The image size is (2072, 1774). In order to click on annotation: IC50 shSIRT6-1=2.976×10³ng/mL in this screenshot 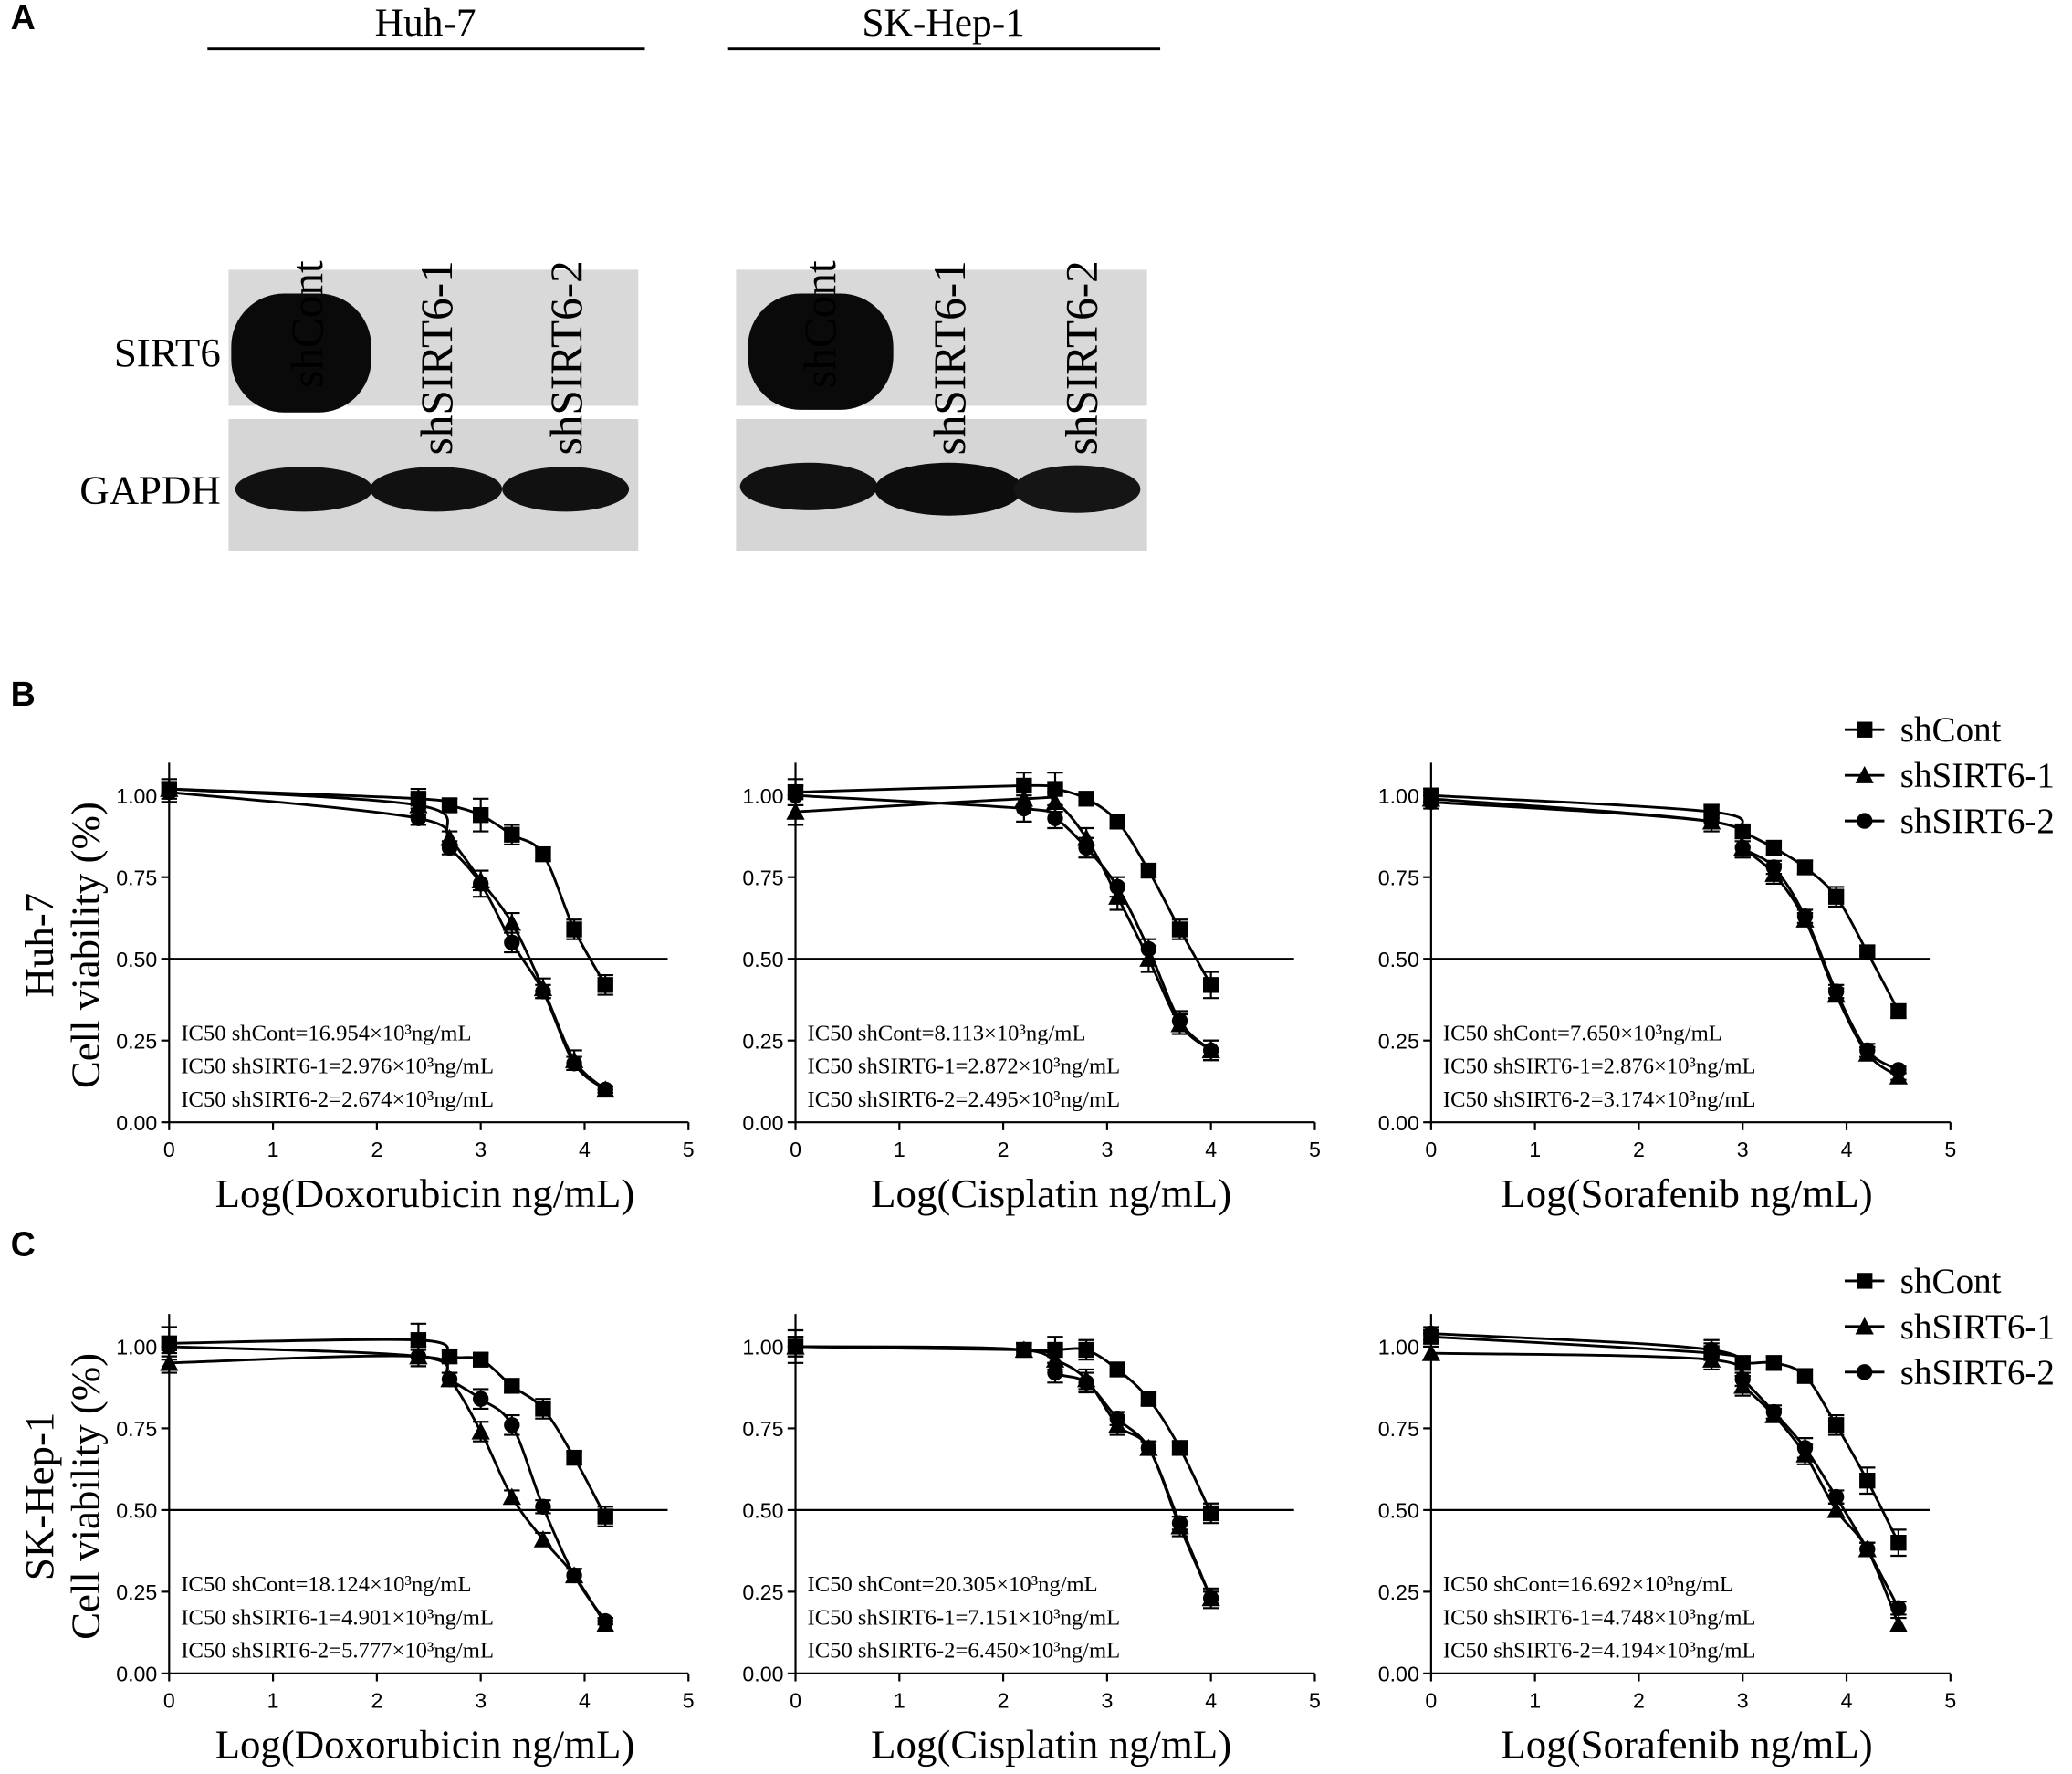, I will do `click(337, 1067)`.